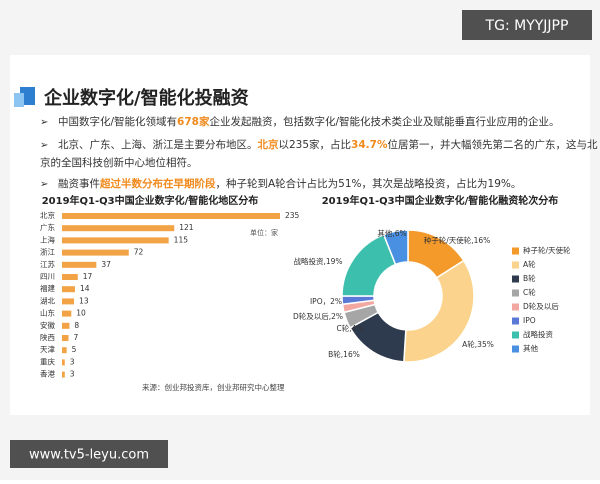 This screenshot has width=600, height=484. I want to click on bullet-text: 京的全国科技创新中心地位相符。, so click(119, 162).